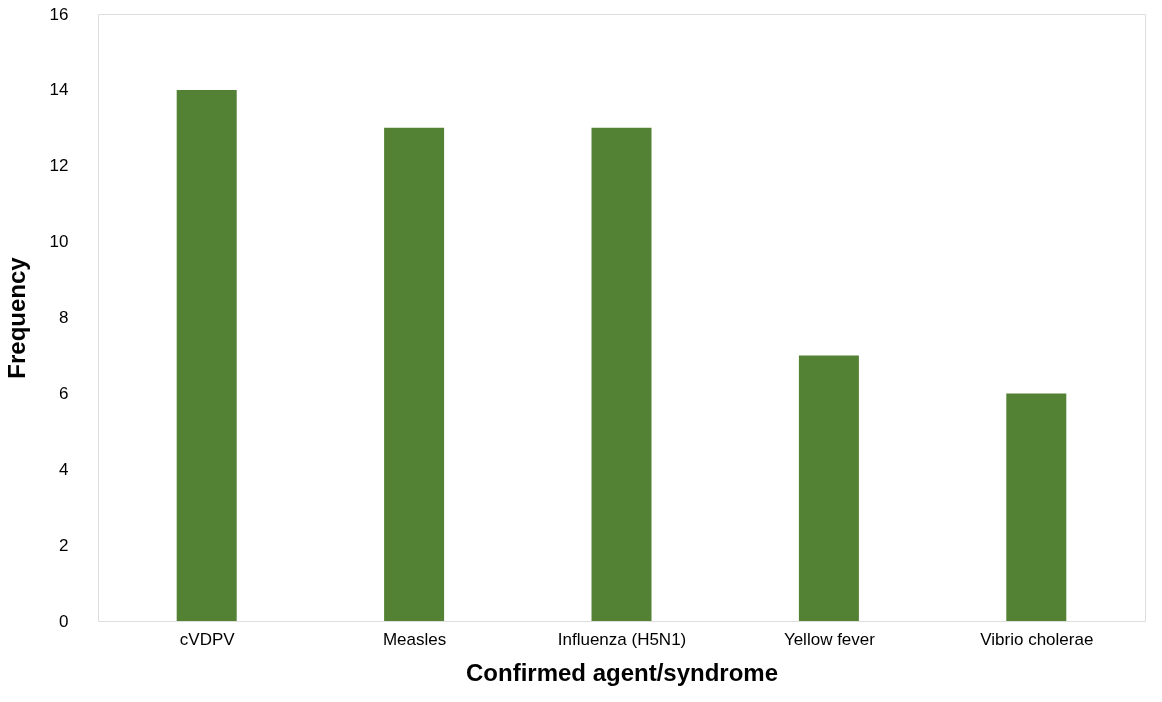 This screenshot has height=702, width=1162. I want to click on x-tick-label: Measles, so click(414, 639).